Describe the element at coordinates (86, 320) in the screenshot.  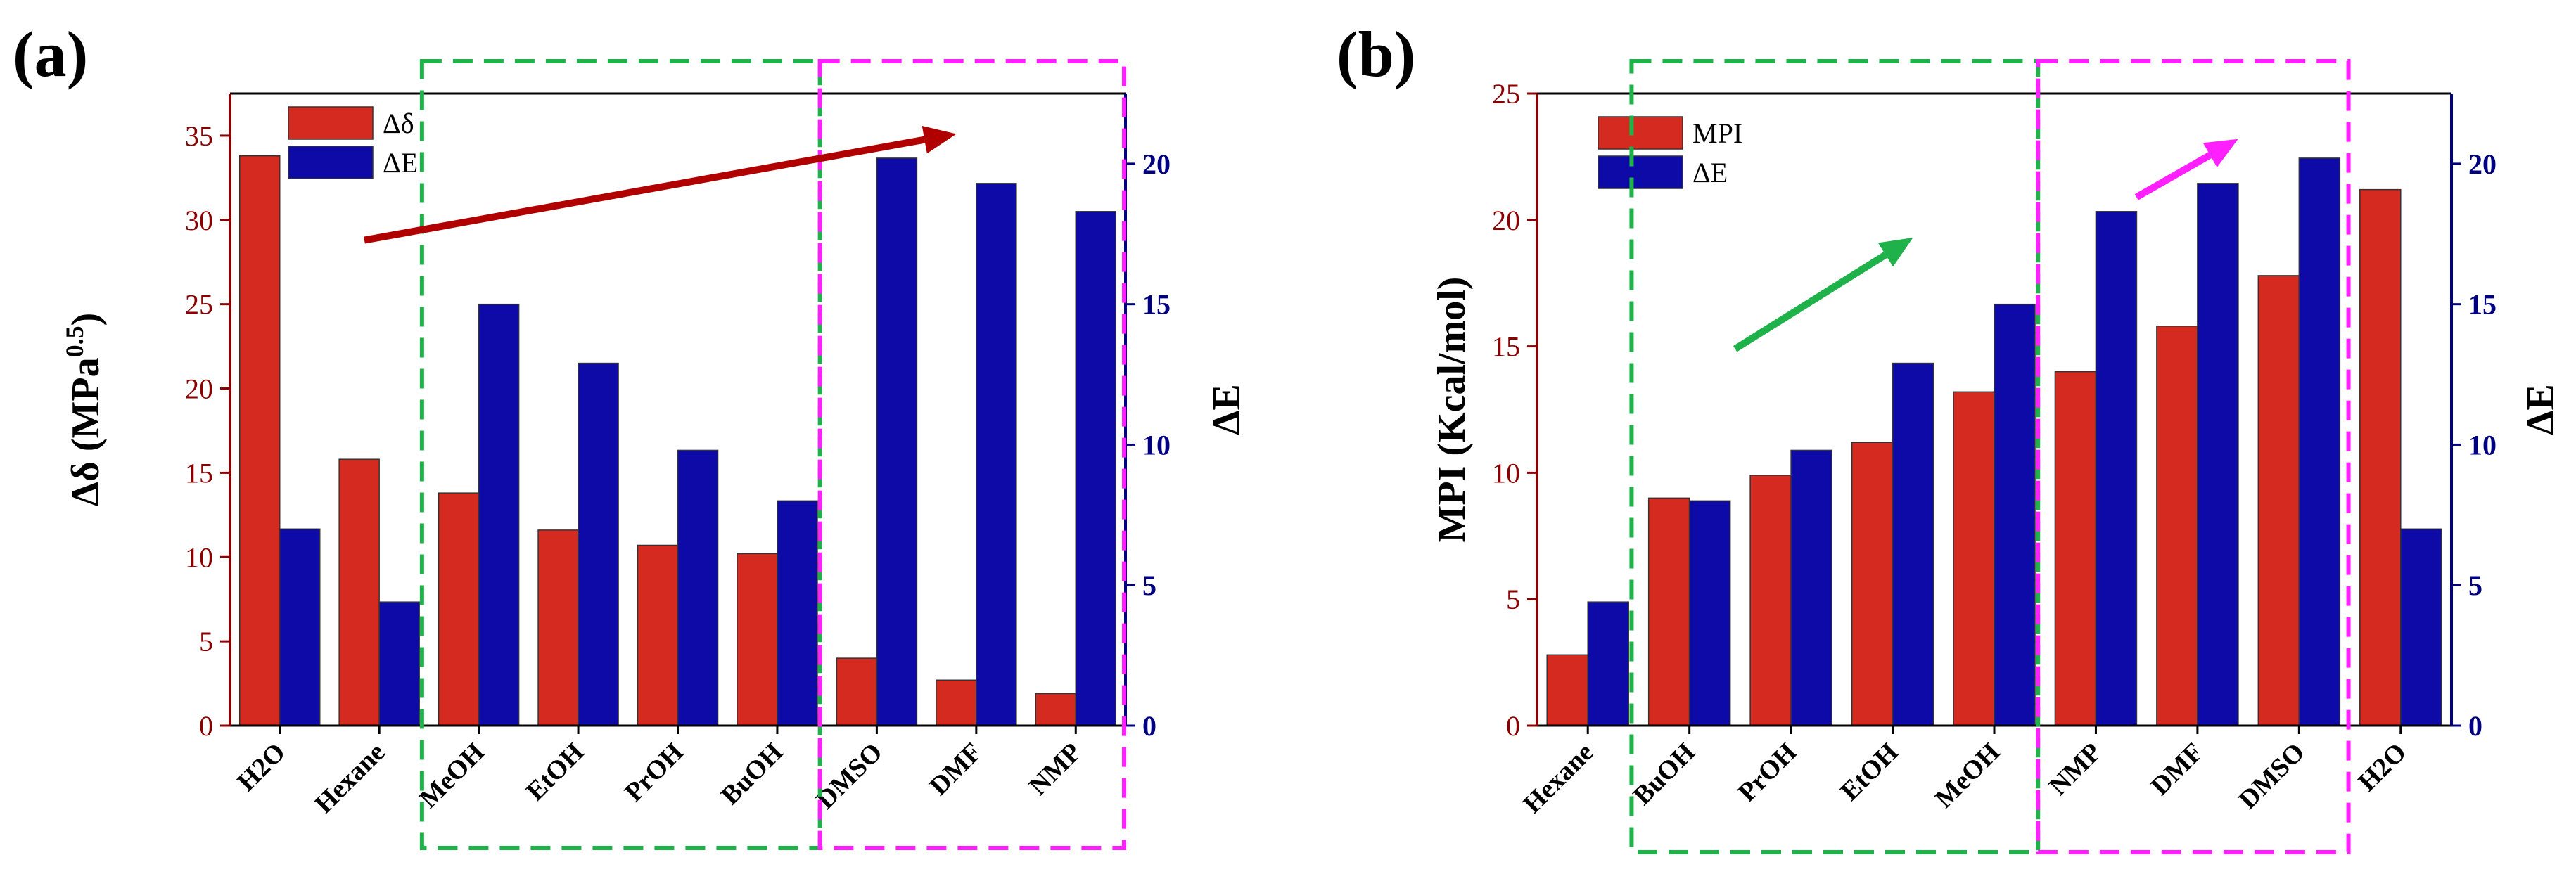
I see `y-axis-left-title-end: )` at that location.